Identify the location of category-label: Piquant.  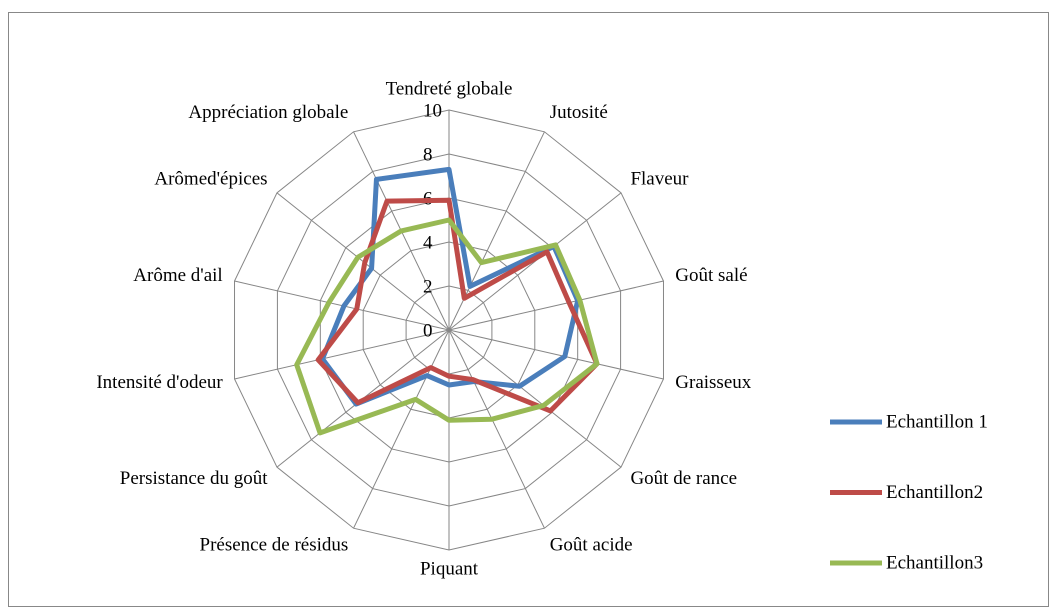
(449, 568).